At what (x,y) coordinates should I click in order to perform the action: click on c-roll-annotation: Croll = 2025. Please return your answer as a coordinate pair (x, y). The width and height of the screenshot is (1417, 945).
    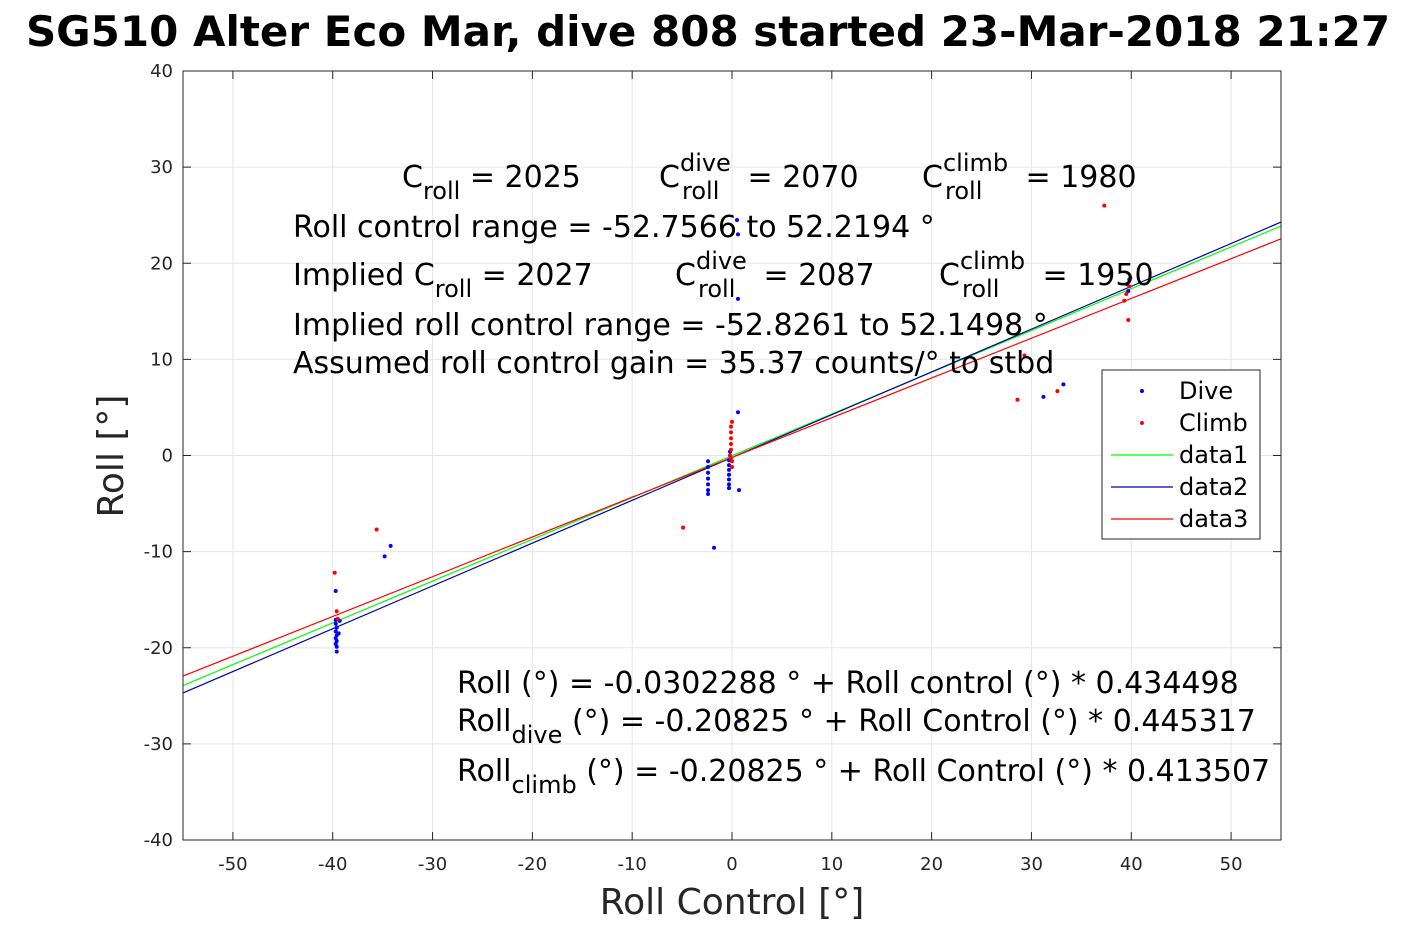
    Looking at the image, I should click on (491, 182).